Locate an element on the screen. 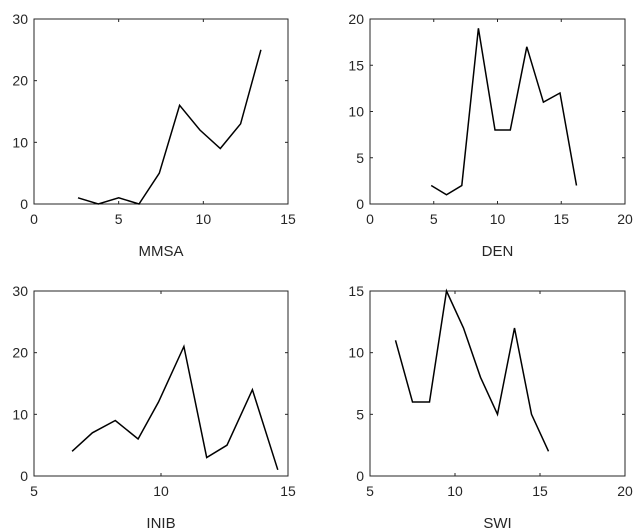  x-axis-label: DEN is located at coordinates (498, 251).